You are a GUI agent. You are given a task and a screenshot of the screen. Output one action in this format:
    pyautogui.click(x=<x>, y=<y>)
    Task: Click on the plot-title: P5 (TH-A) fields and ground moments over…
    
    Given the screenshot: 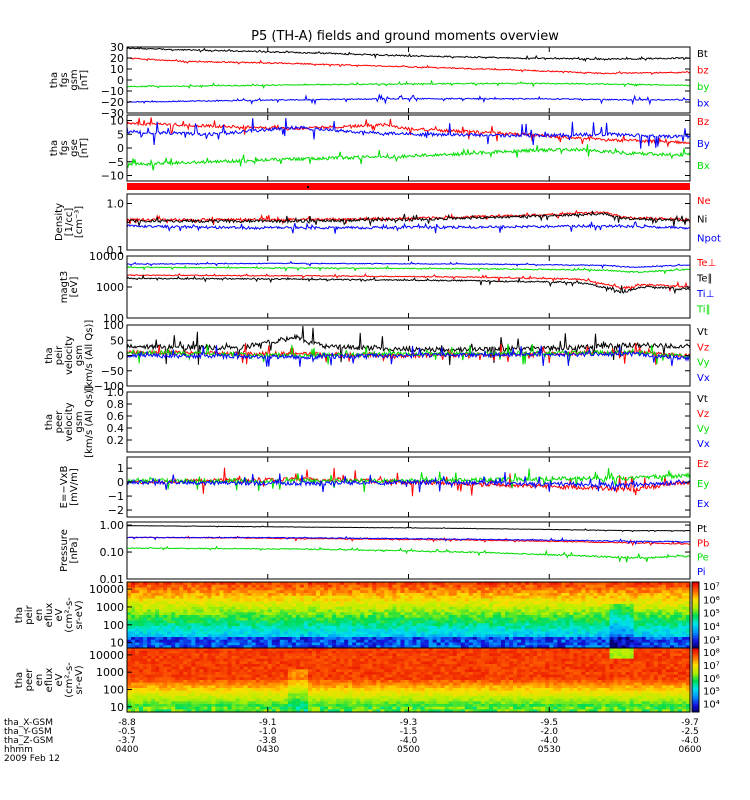 What is the action you would take?
    pyautogui.click(x=405, y=36)
    